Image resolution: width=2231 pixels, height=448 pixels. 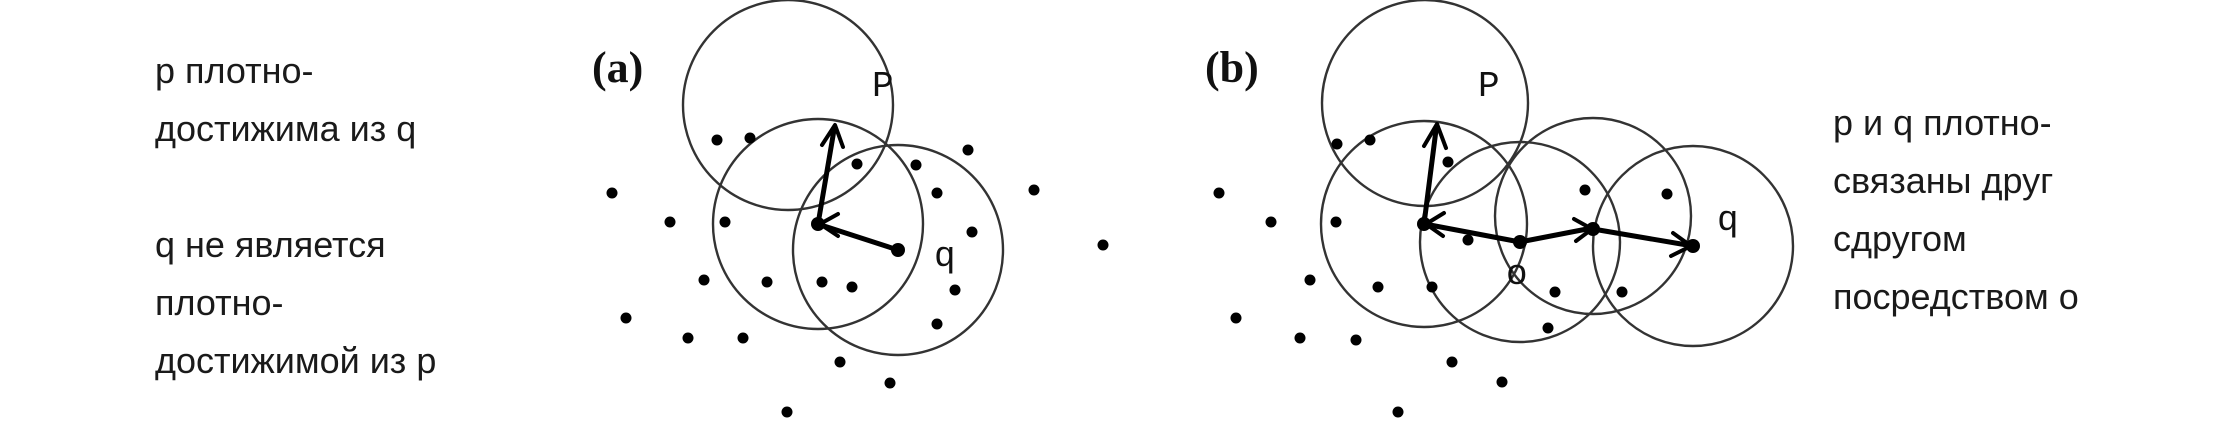 What do you see at coordinates (1640, 237) in the screenshot?
I see `arrow-mid-to-q` at bounding box center [1640, 237].